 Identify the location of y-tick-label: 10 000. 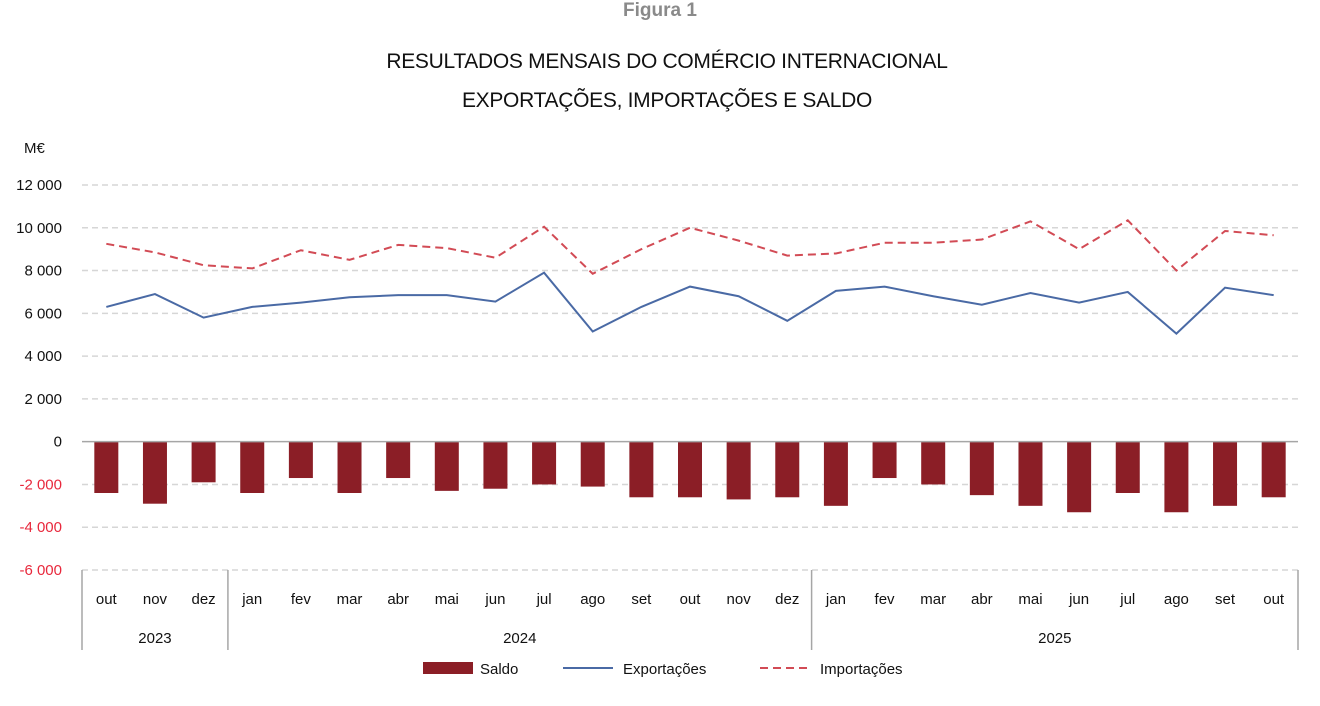
(39, 228).